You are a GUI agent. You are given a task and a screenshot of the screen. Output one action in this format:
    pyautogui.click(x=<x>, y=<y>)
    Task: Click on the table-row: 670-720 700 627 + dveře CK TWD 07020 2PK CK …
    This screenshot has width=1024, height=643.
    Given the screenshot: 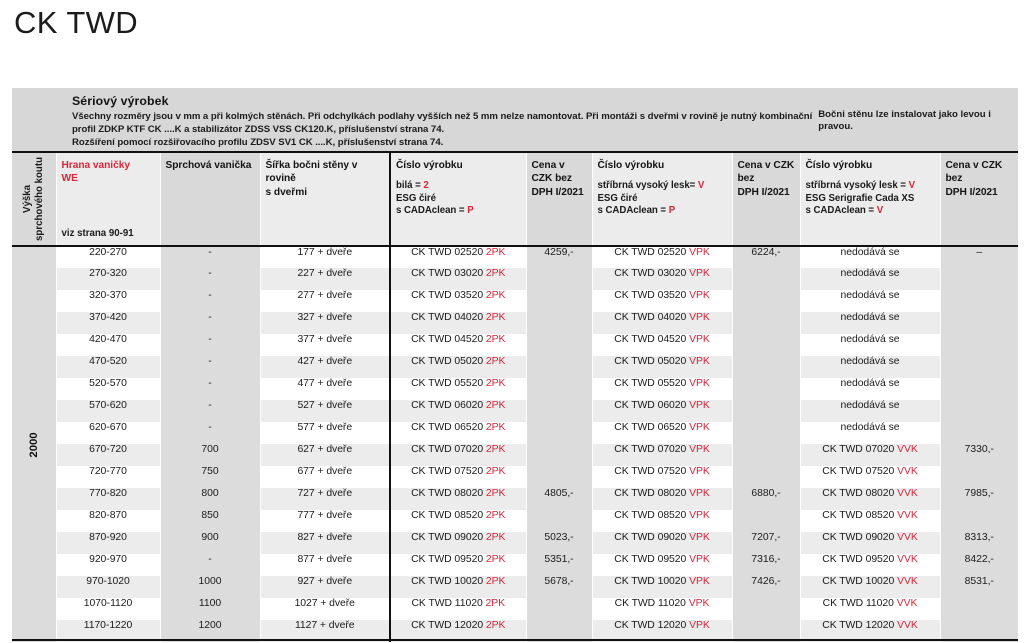 What is the action you would take?
    pyautogui.click(x=515, y=455)
    